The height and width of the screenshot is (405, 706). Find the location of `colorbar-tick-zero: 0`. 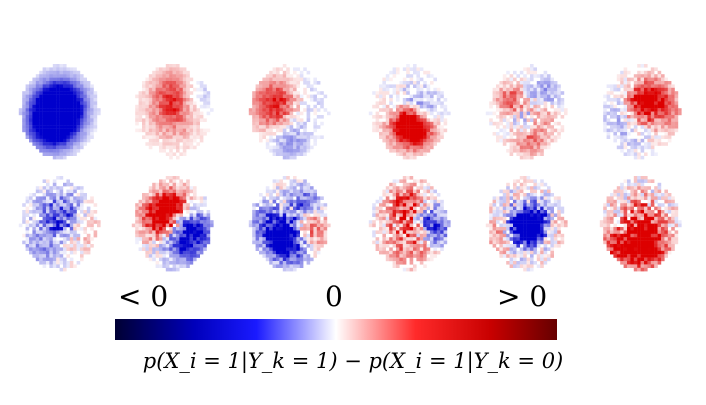

colorbar-tick-zero: 0 is located at coordinates (334, 296).